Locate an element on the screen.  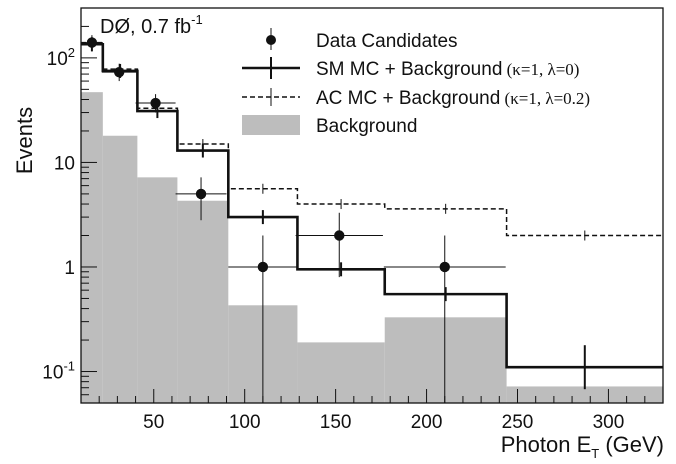
x-tick-label: 200 is located at coordinates (427, 422).